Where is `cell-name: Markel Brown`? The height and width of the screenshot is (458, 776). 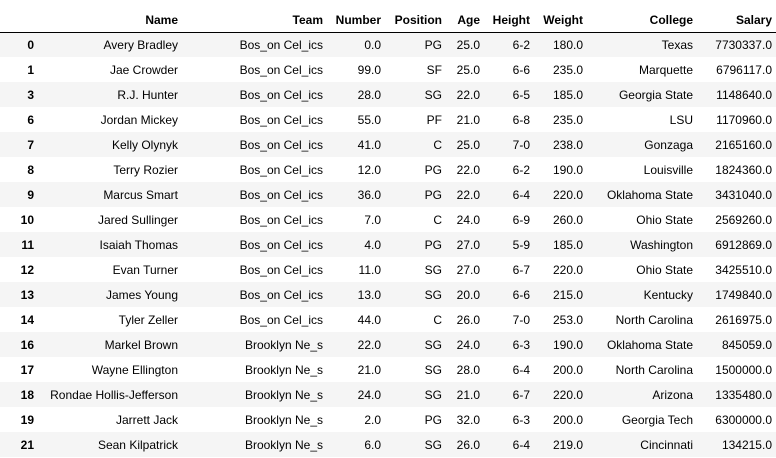
cell-name: Markel Brown is located at coordinates (141, 344).